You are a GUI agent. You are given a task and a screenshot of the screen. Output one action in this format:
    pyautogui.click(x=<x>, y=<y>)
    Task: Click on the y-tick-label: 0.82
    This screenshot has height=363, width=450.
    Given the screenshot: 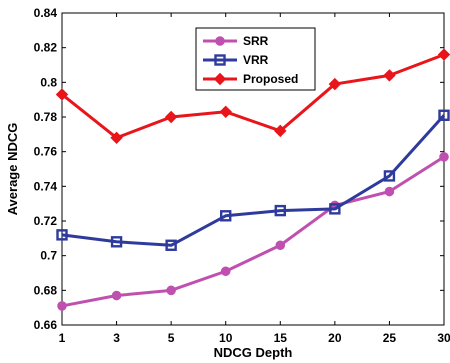 What is the action you would take?
    pyautogui.click(x=46, y=48)
    